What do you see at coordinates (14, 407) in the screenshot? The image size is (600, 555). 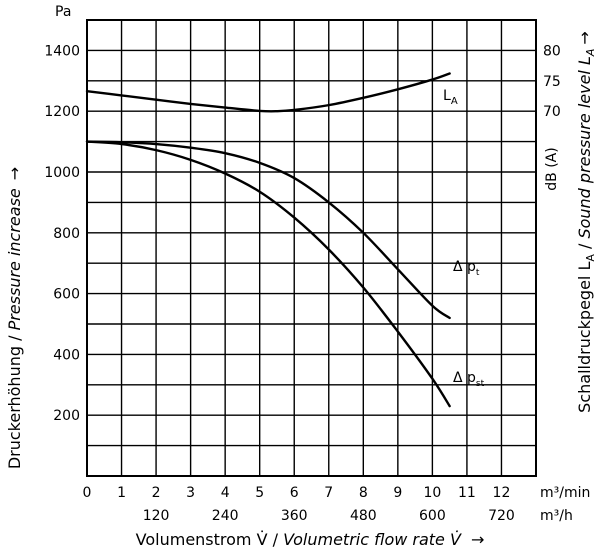 I see `y-left-title-de: Druckerhöhung` at bounding box center [14, 407].